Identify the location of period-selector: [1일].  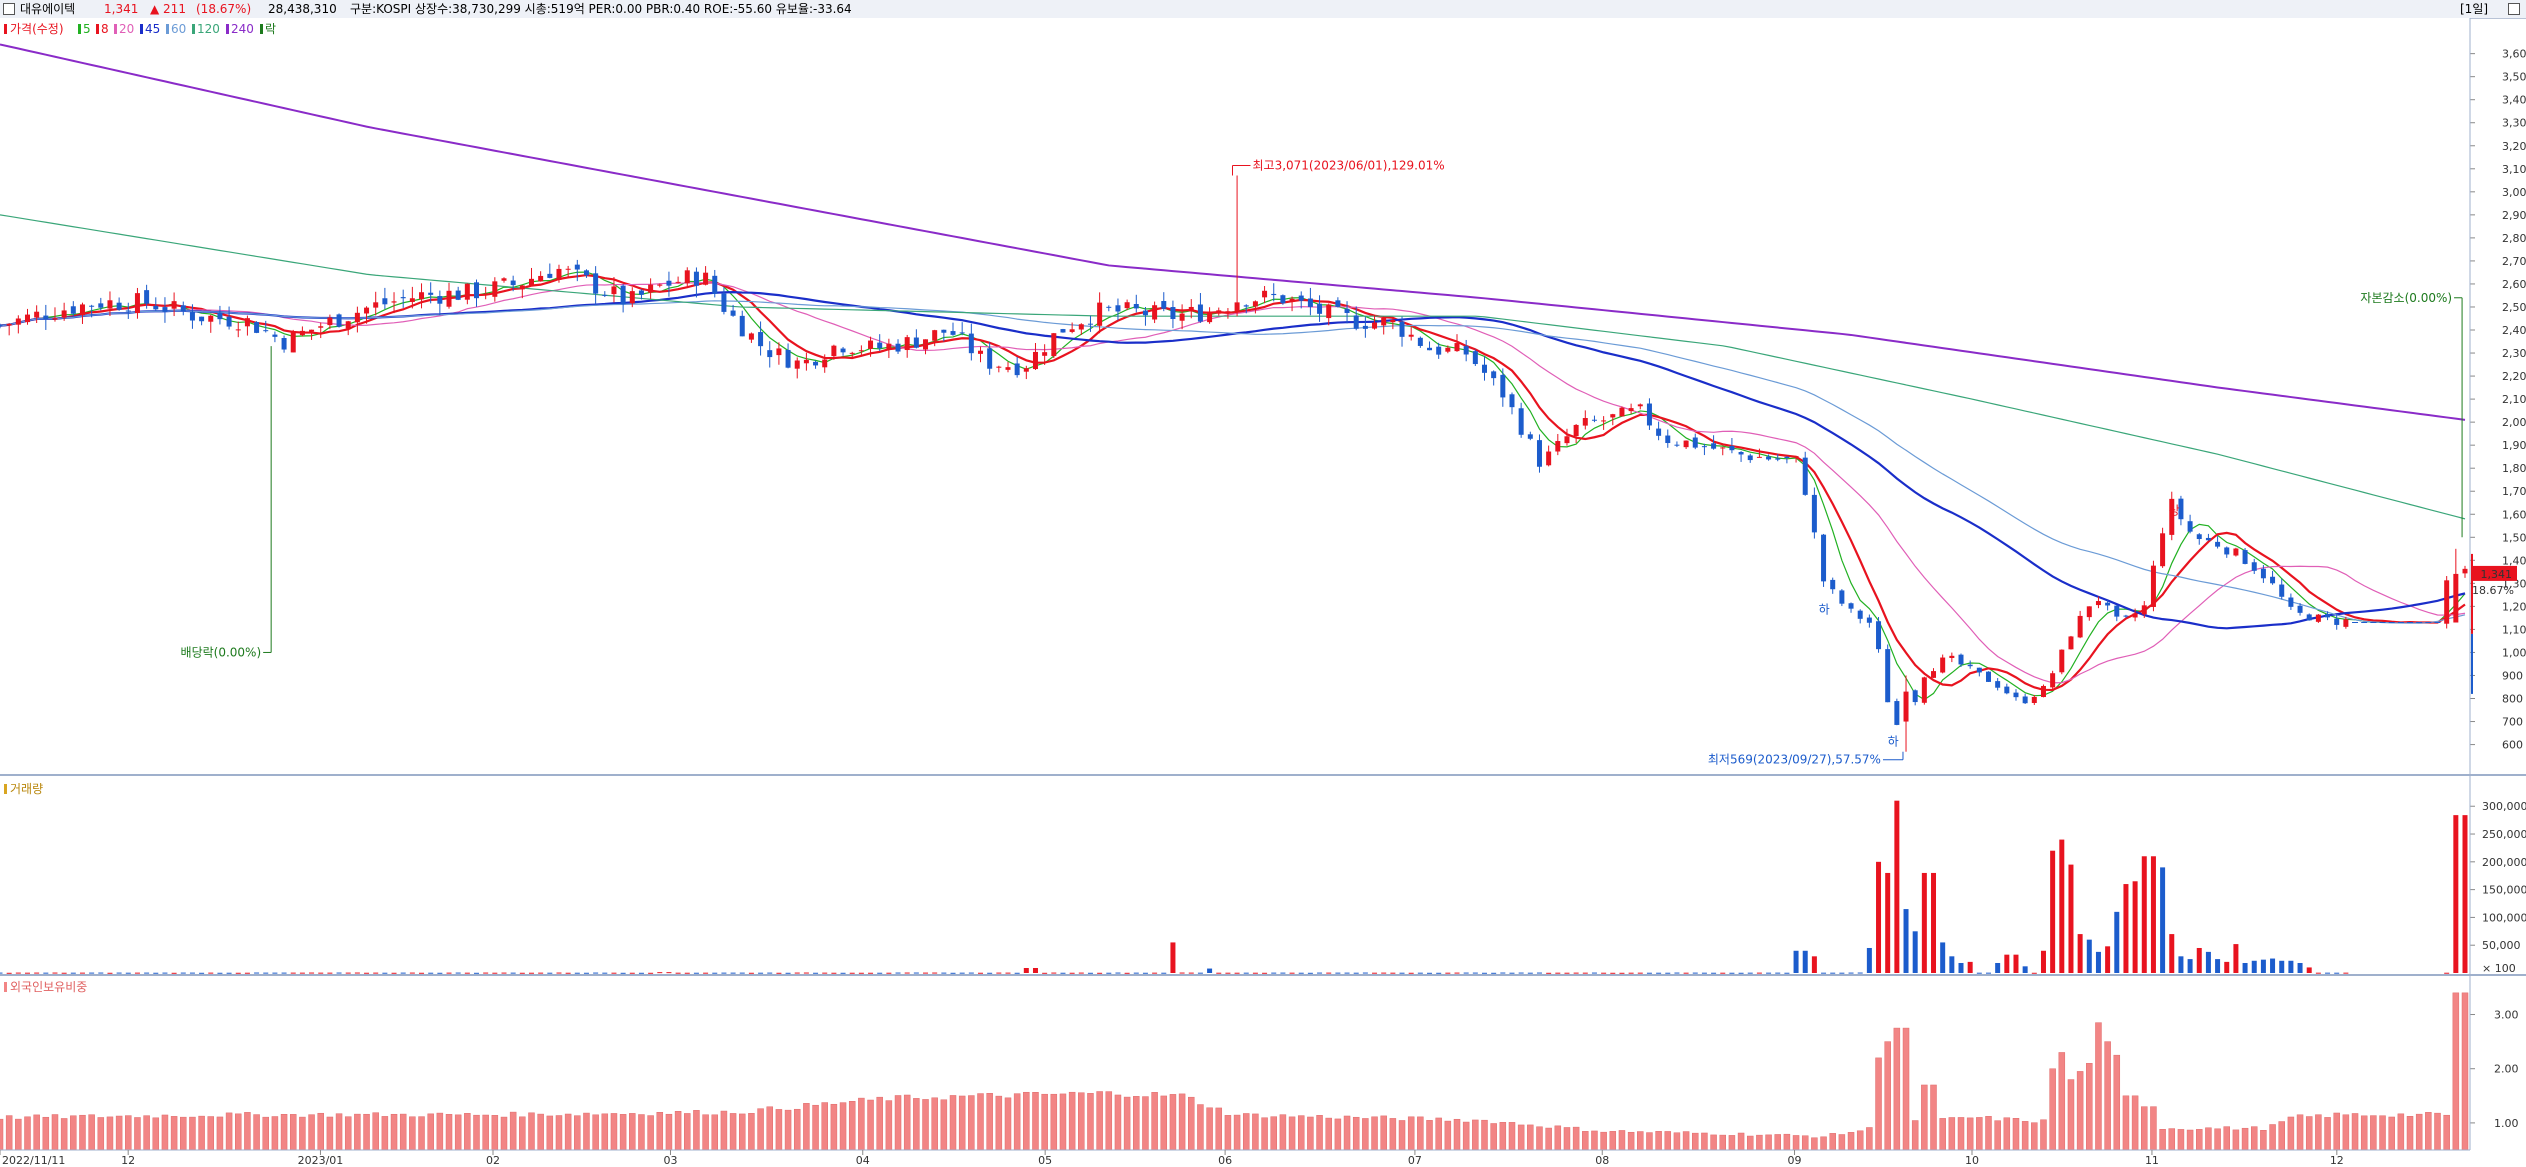
(2474, 9).